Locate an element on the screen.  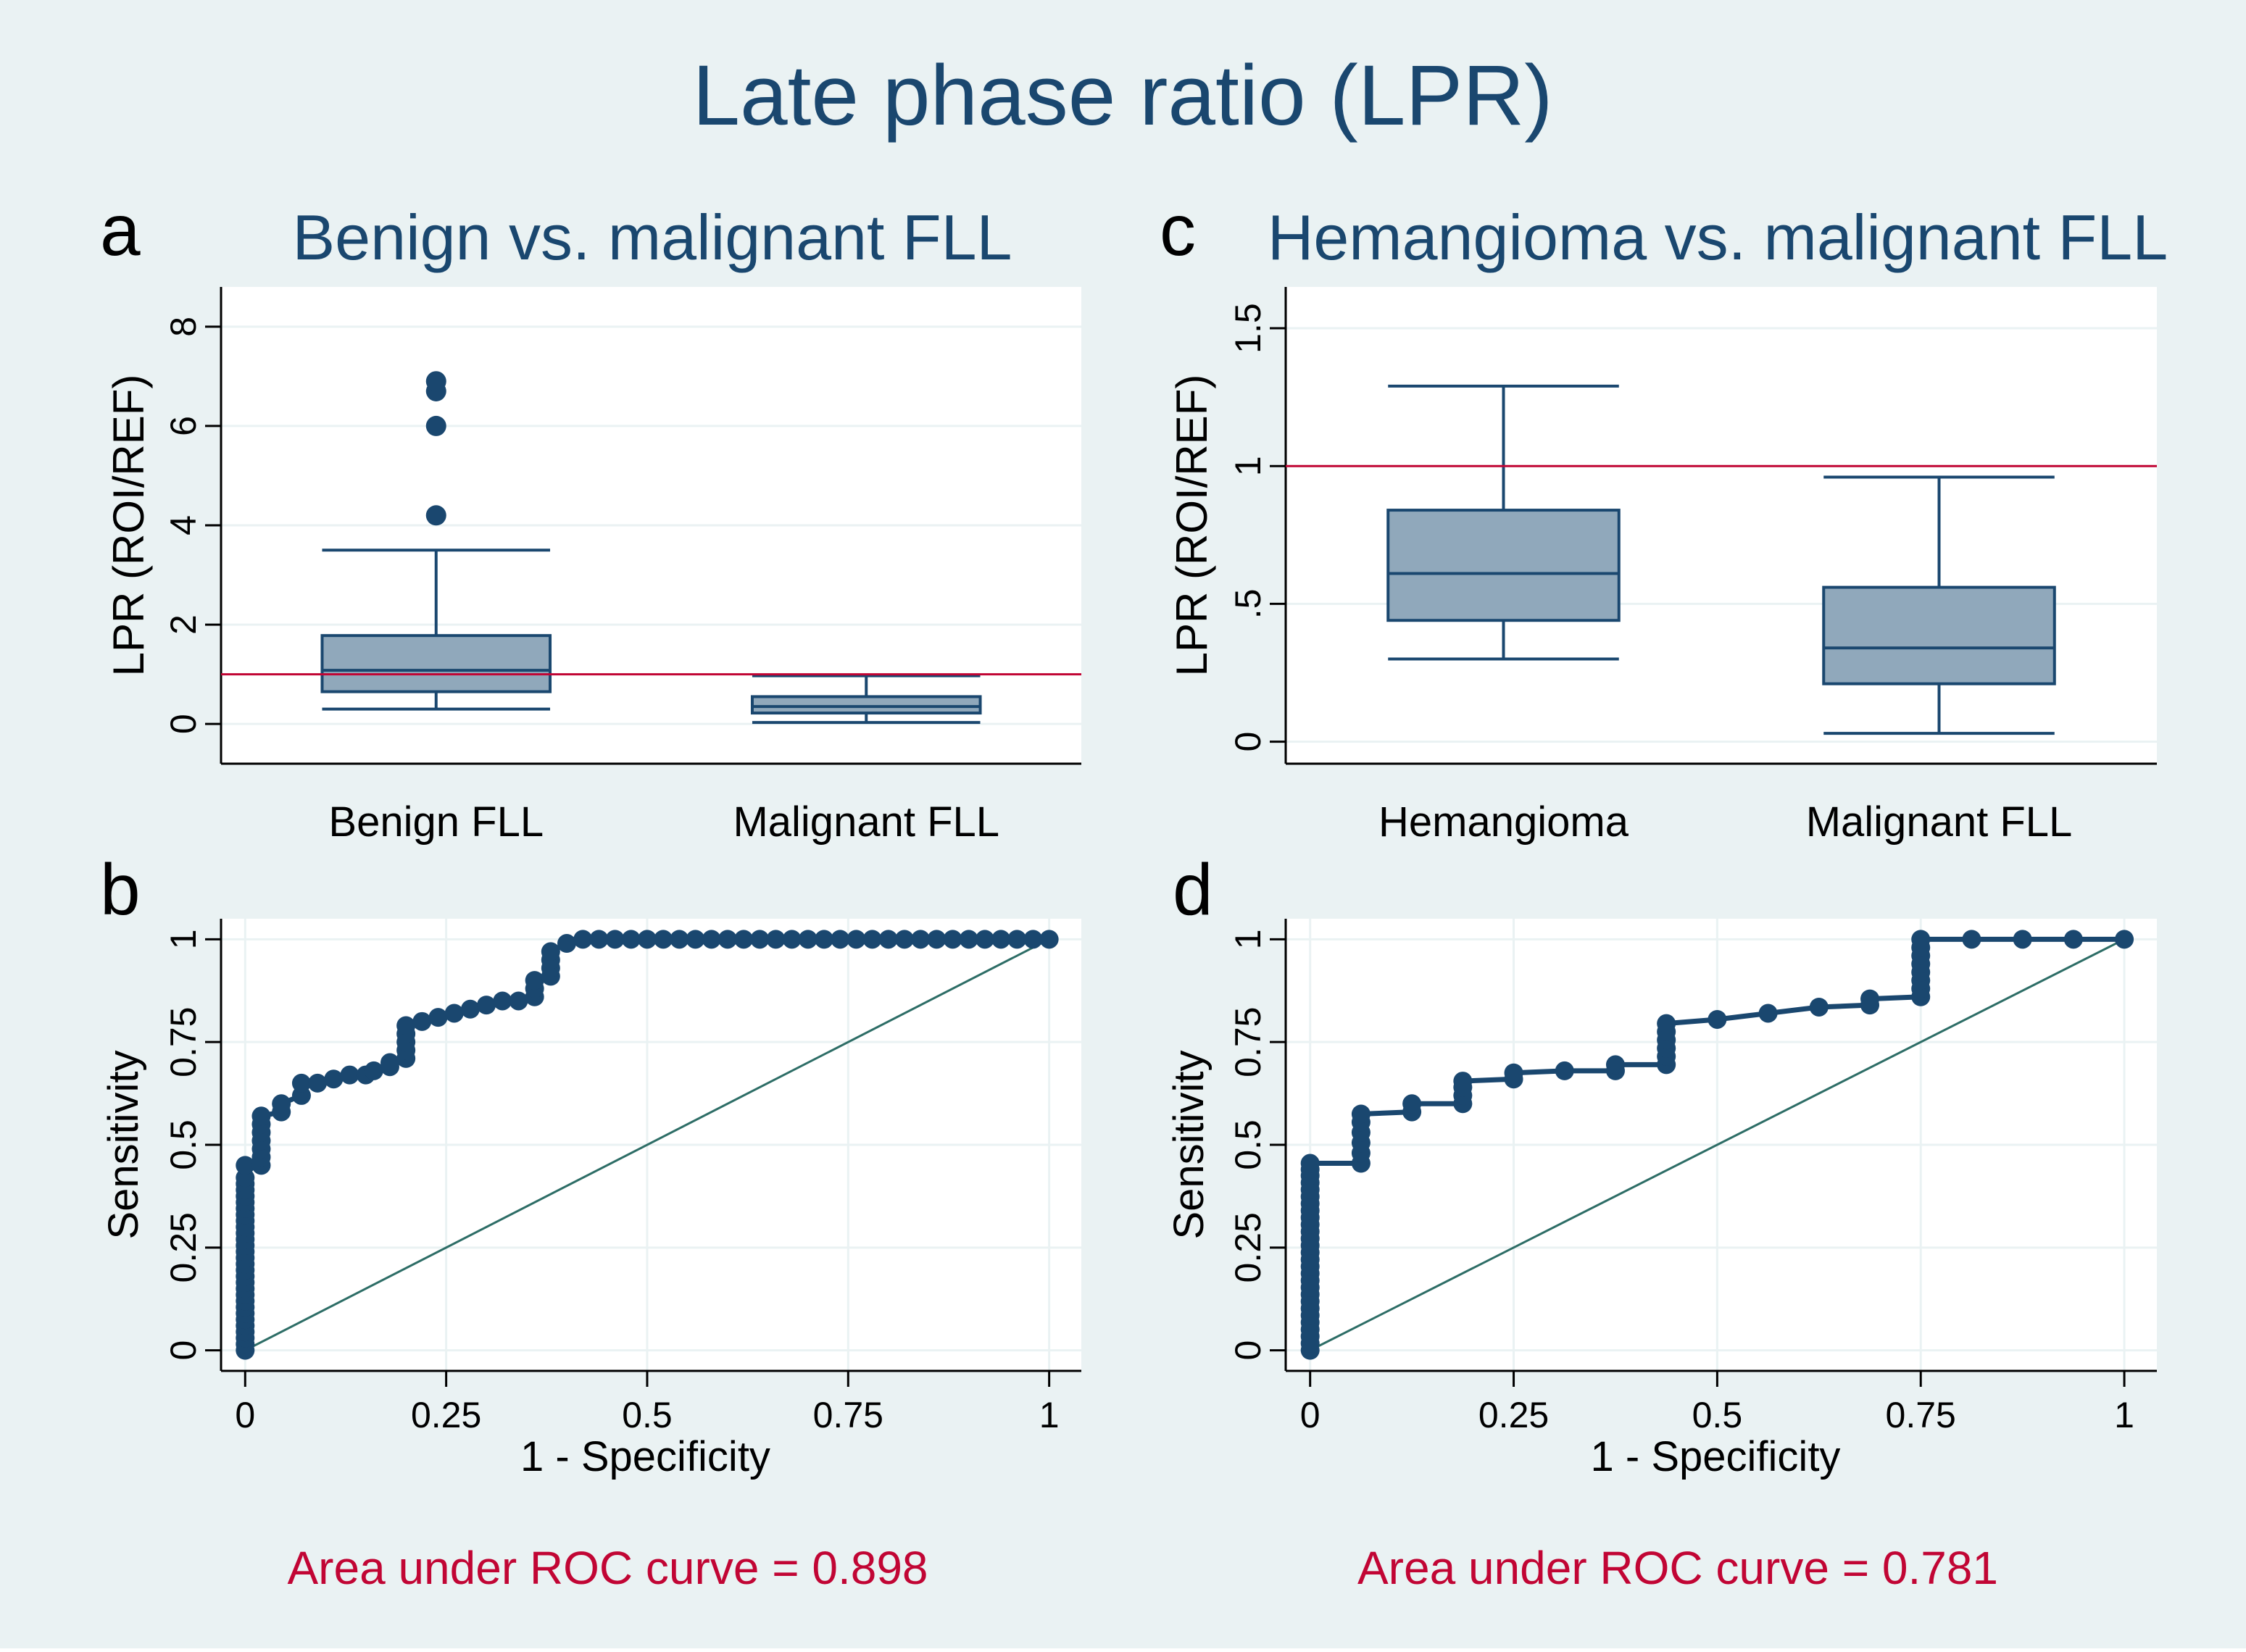
panel-label-d: d is located at coordinates (1193, 889).